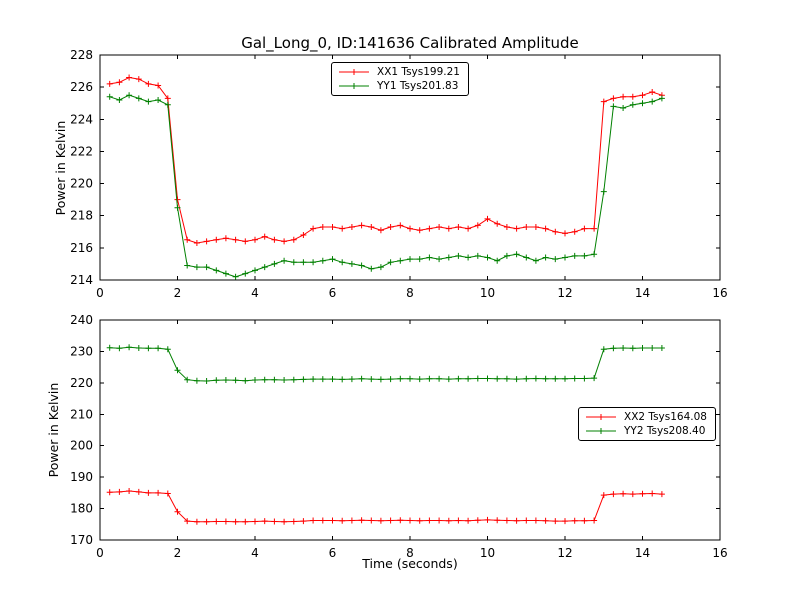 This screenshot has height=600, width=800. I want to click on legend-bottom: XX2 Tsys164.08 YY2 Tsys208.40, so click(647, 424).